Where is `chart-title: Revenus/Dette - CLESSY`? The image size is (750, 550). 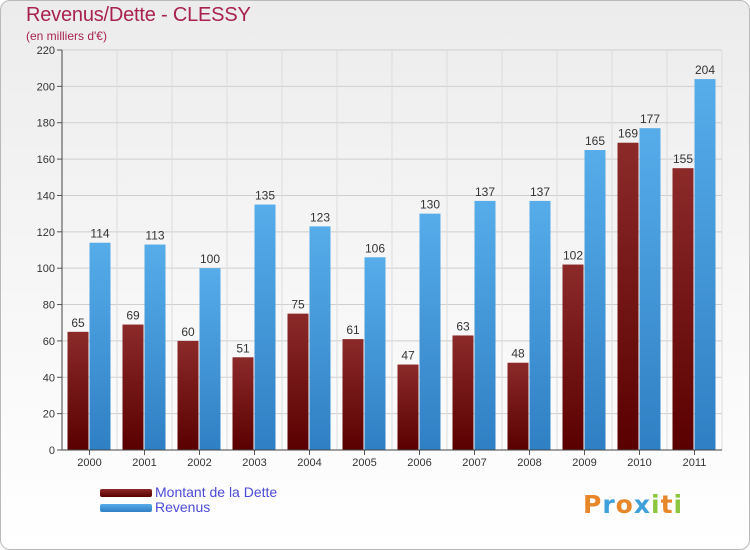 chart-title: Revenus/Dette - CLESSY is located at coordinates (138, 15).